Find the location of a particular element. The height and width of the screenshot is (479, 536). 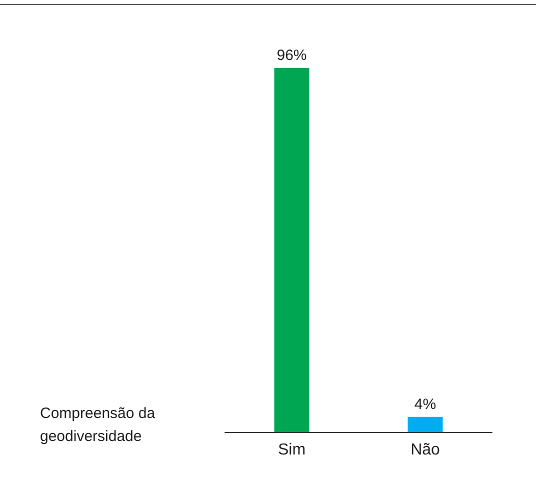

data-label: 4% is located at coordinates (425, 404).